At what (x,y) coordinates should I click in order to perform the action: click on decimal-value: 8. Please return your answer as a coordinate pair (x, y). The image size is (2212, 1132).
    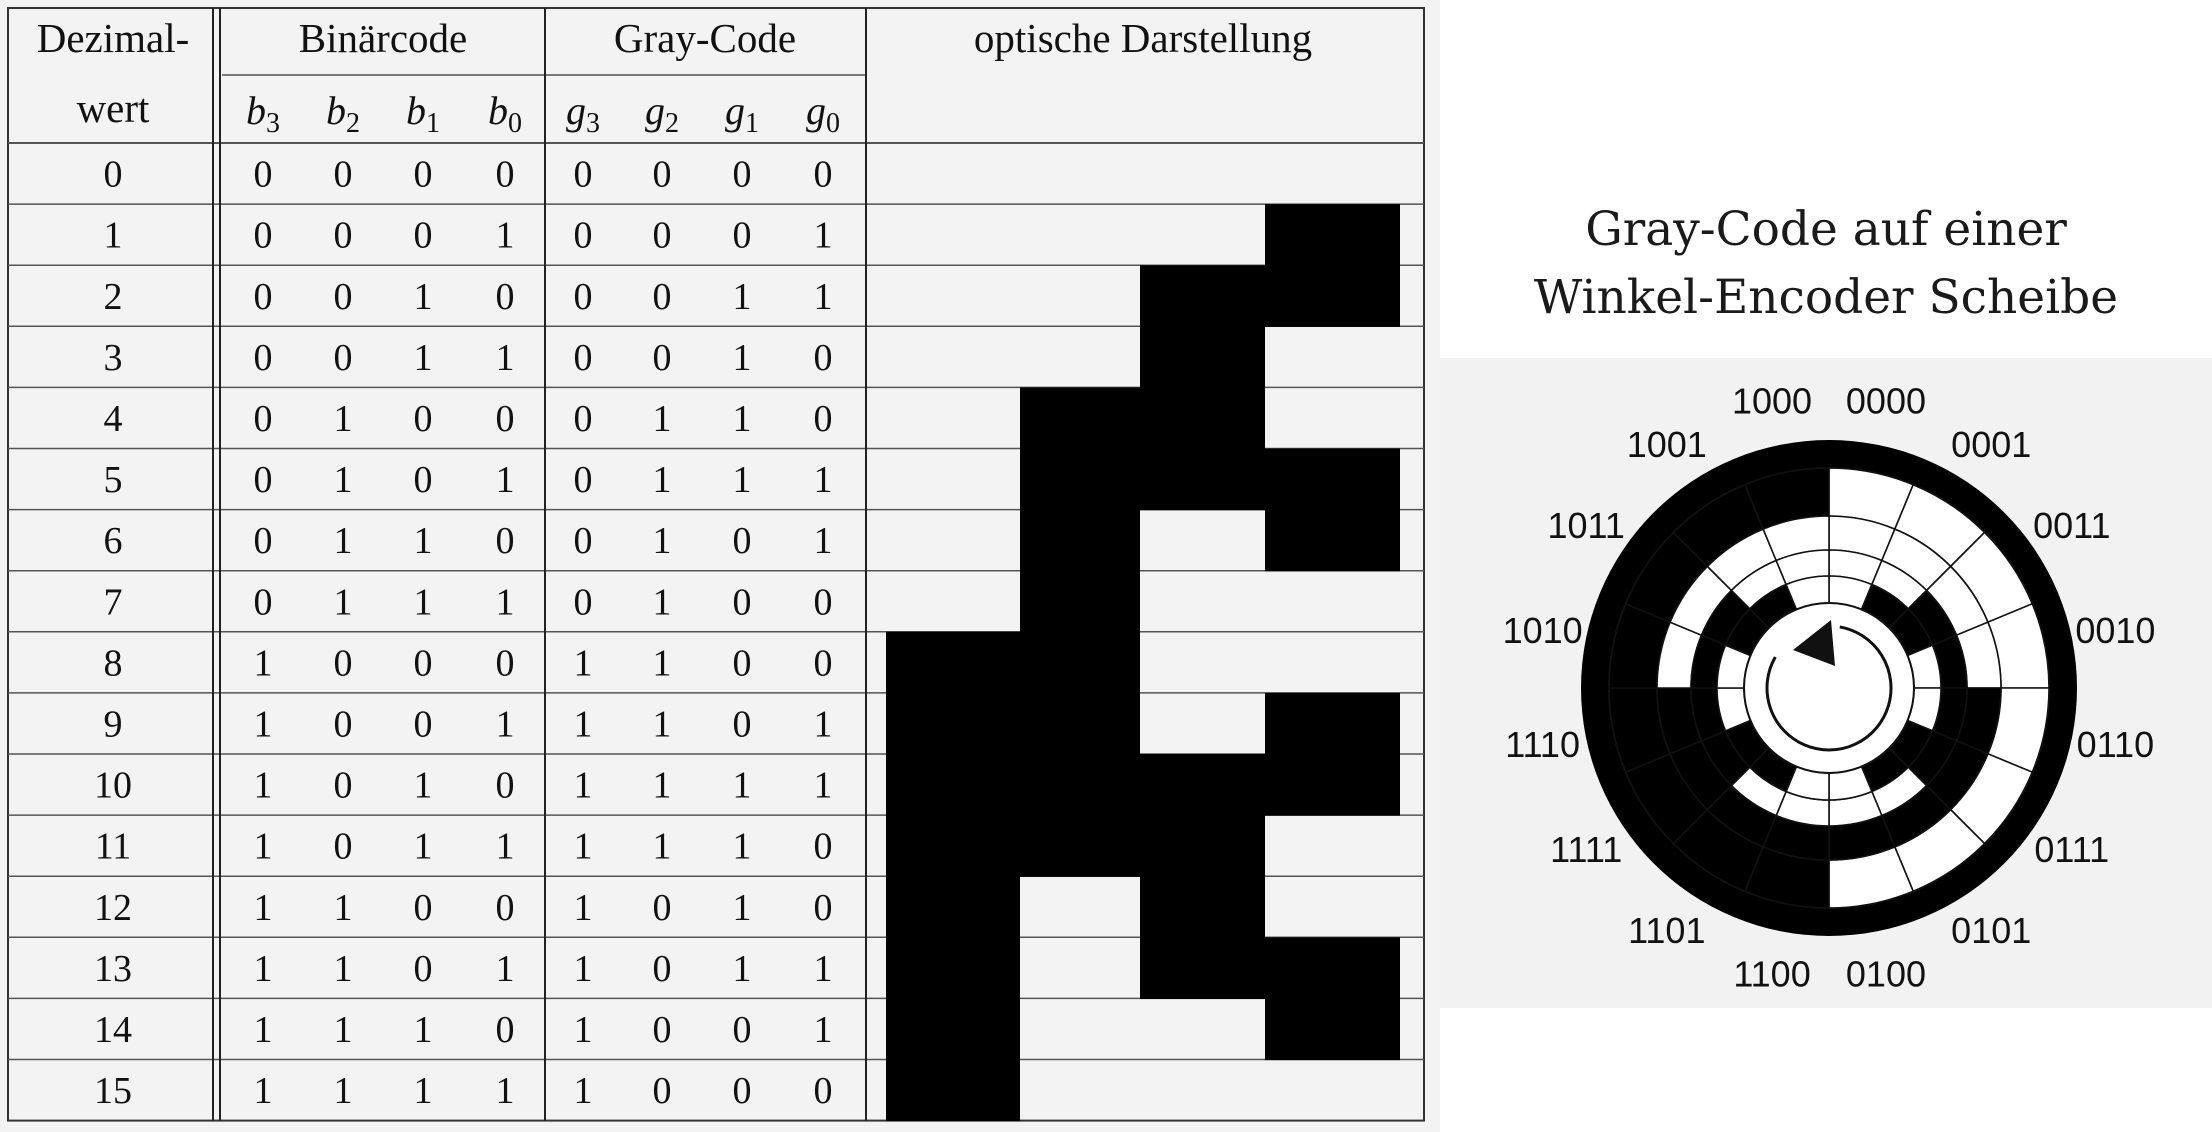
    Looking at the image, I should click on (113, 663).